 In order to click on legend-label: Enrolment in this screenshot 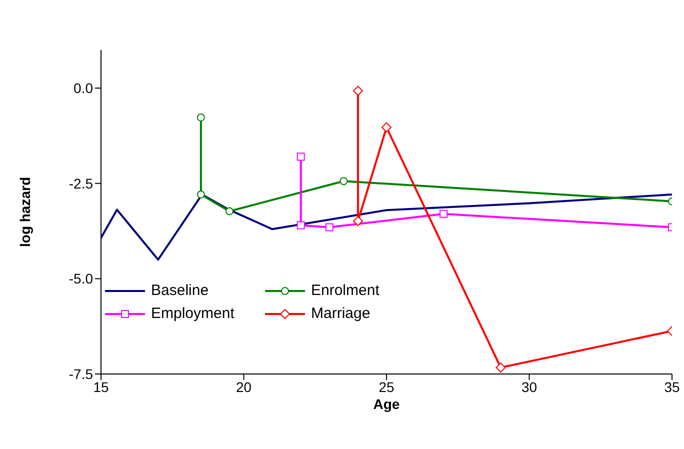, I will do `click(345, 290)`.